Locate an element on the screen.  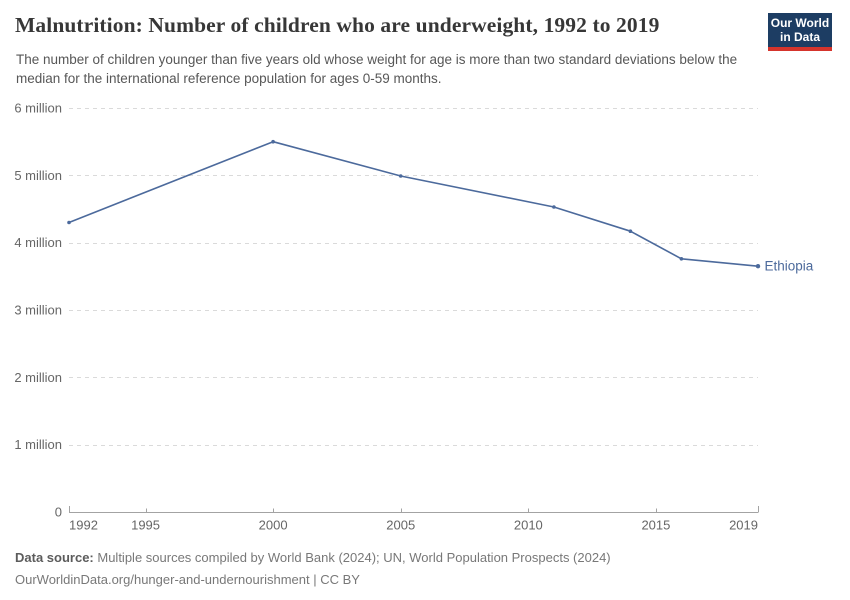
y-tick-label: 2 million is located at coordinates (38, 377).